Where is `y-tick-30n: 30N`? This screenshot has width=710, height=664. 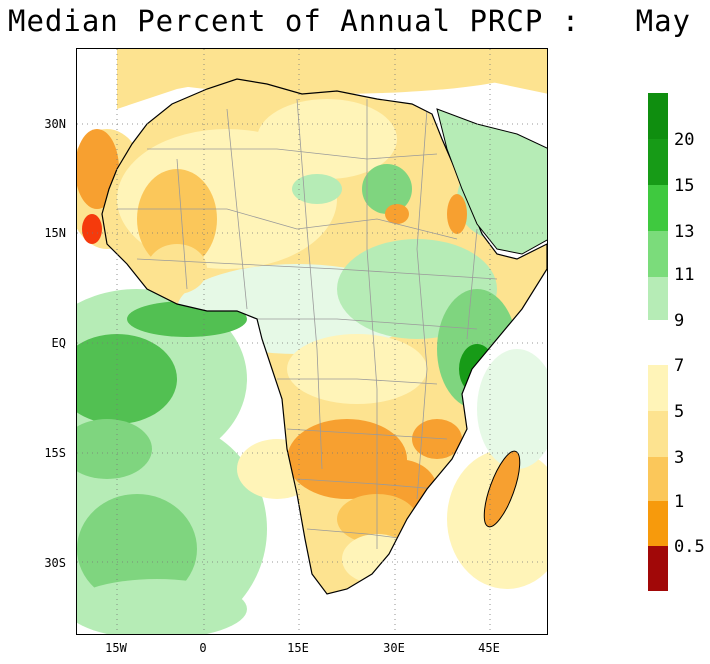
y-tick-30n: 30N is located at coordinates (55, 124).